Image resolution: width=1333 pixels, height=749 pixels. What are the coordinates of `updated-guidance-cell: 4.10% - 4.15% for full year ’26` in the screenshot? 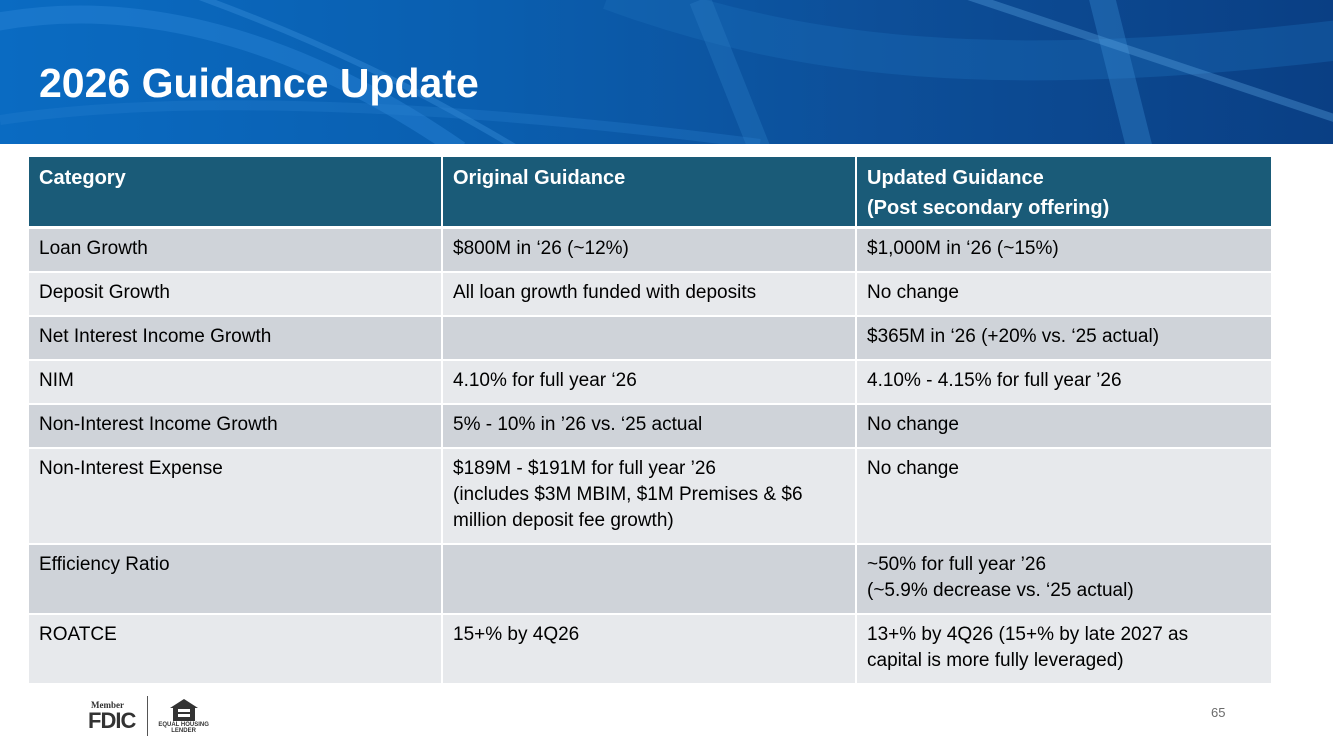 It's located at (1064, 383).